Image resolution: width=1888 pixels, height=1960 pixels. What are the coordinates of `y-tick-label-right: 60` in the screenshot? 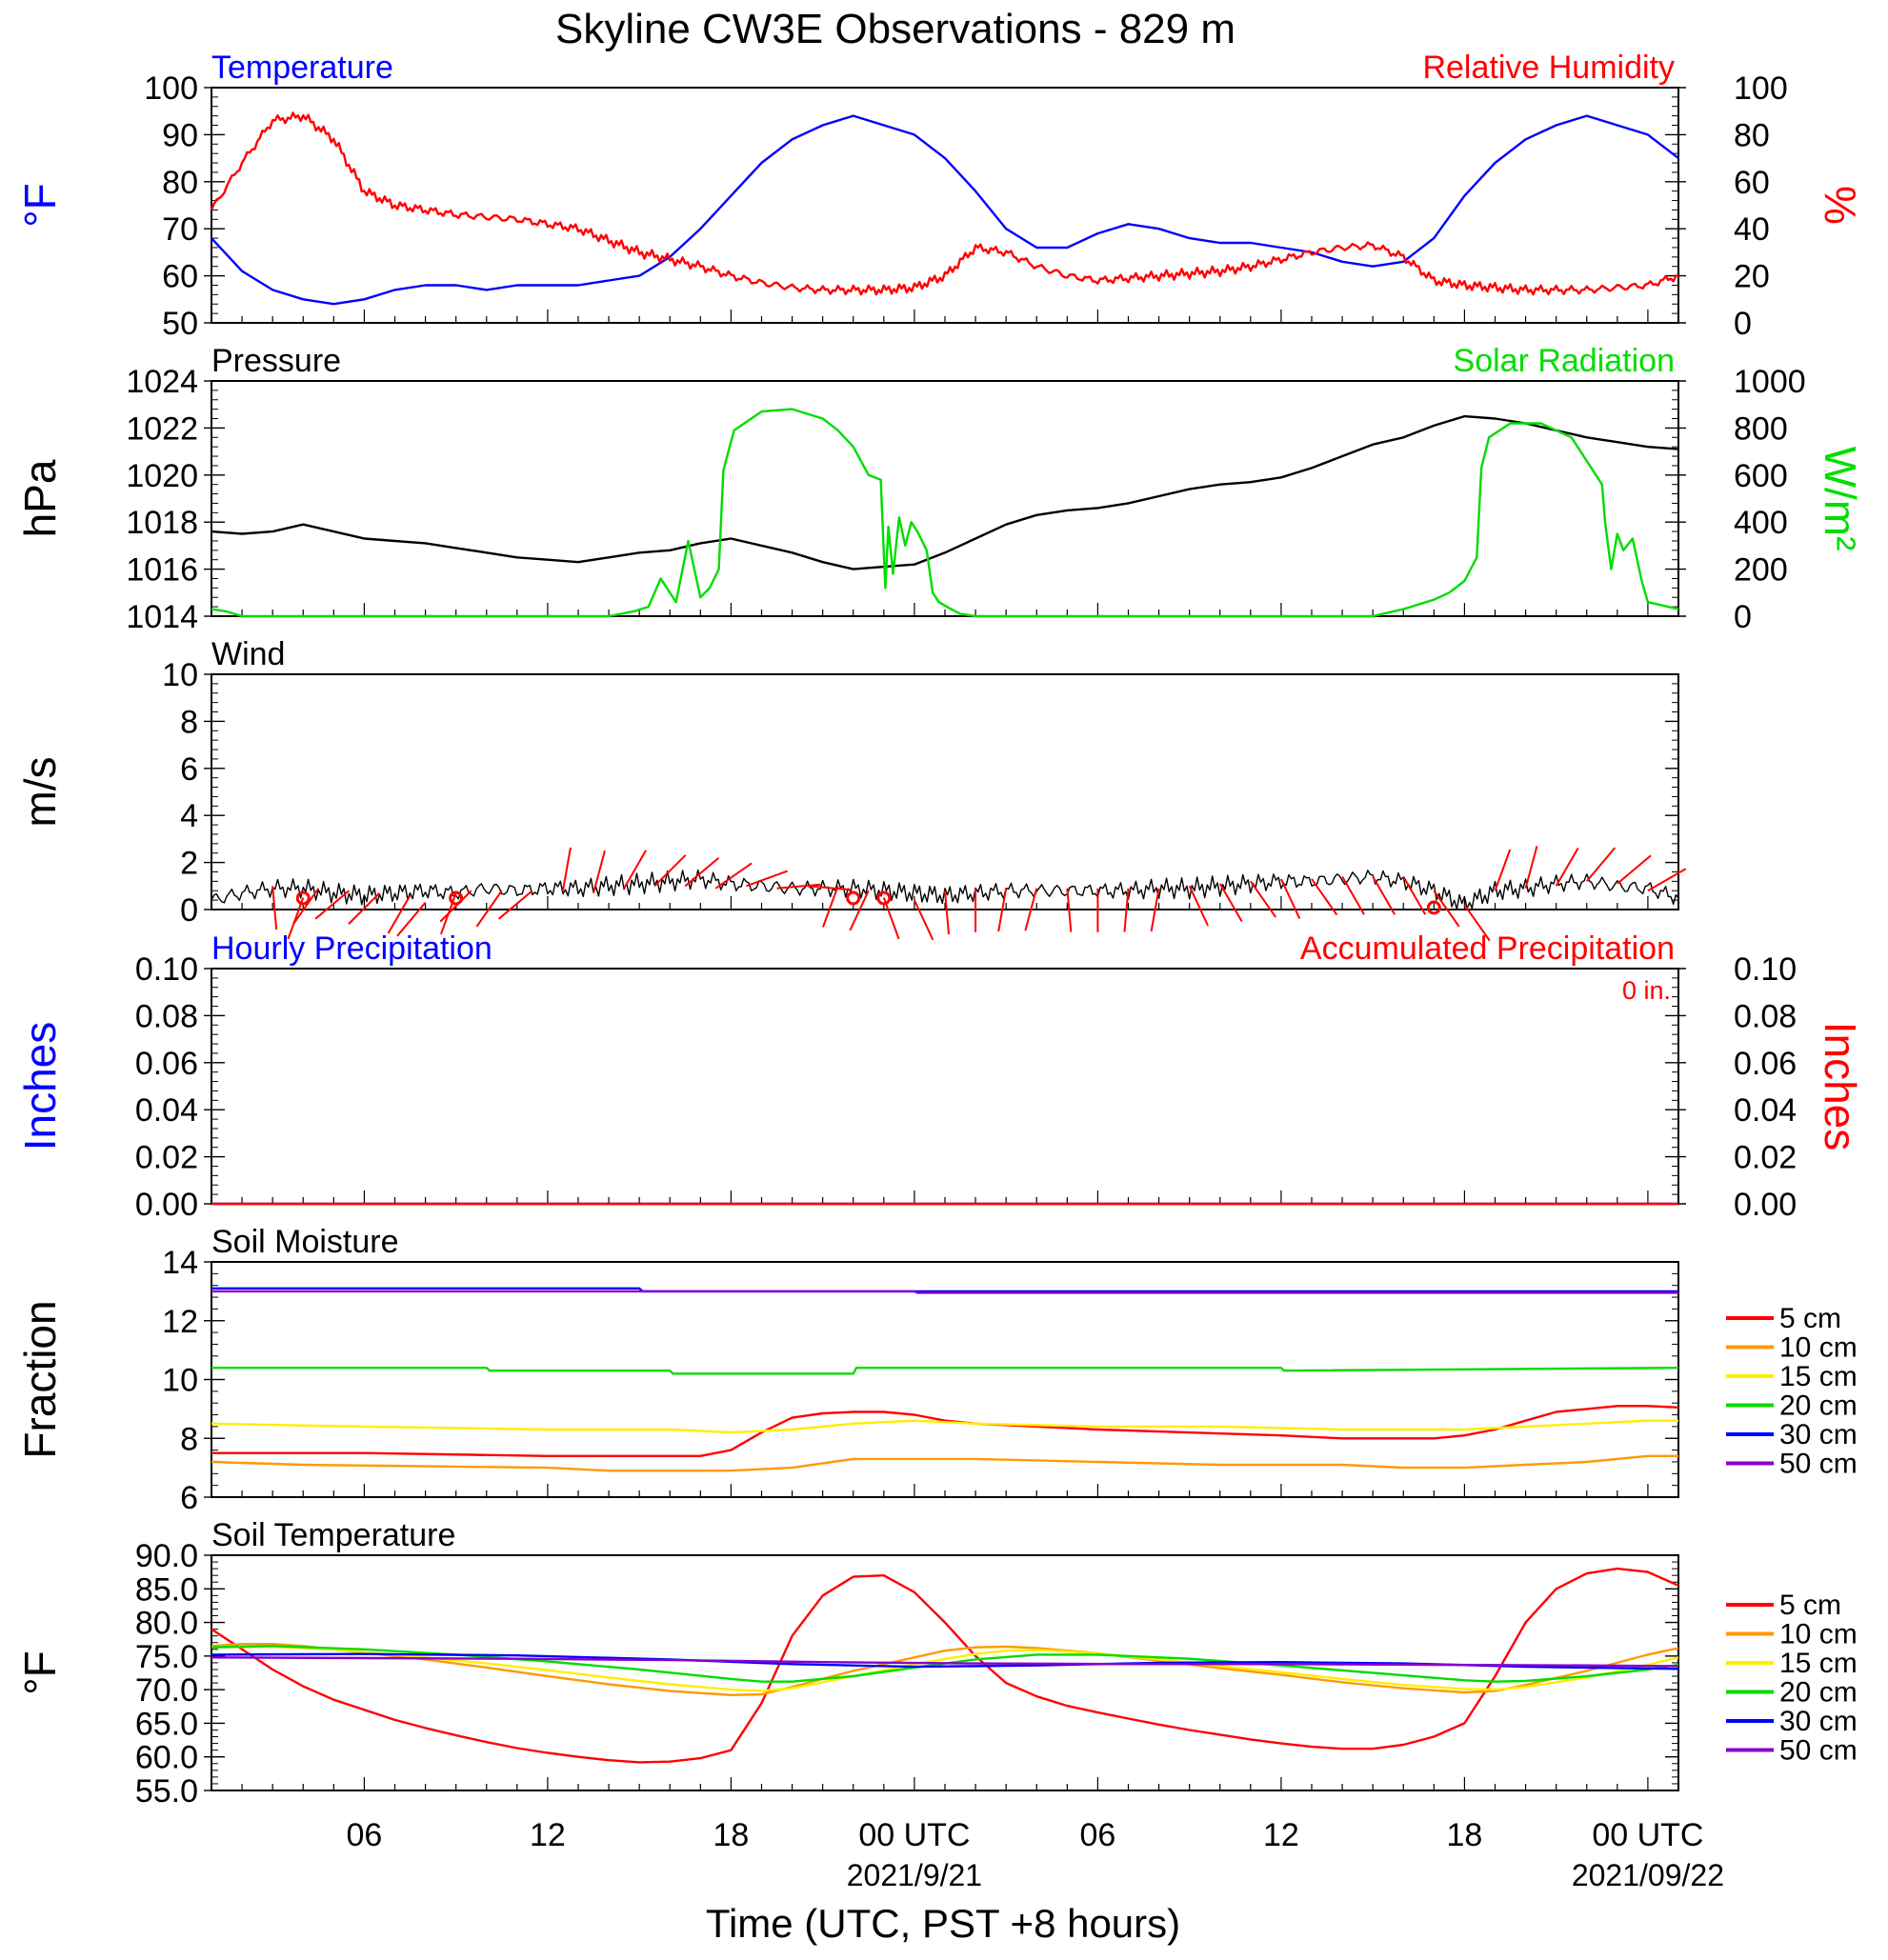 It's located at (1752, 183).